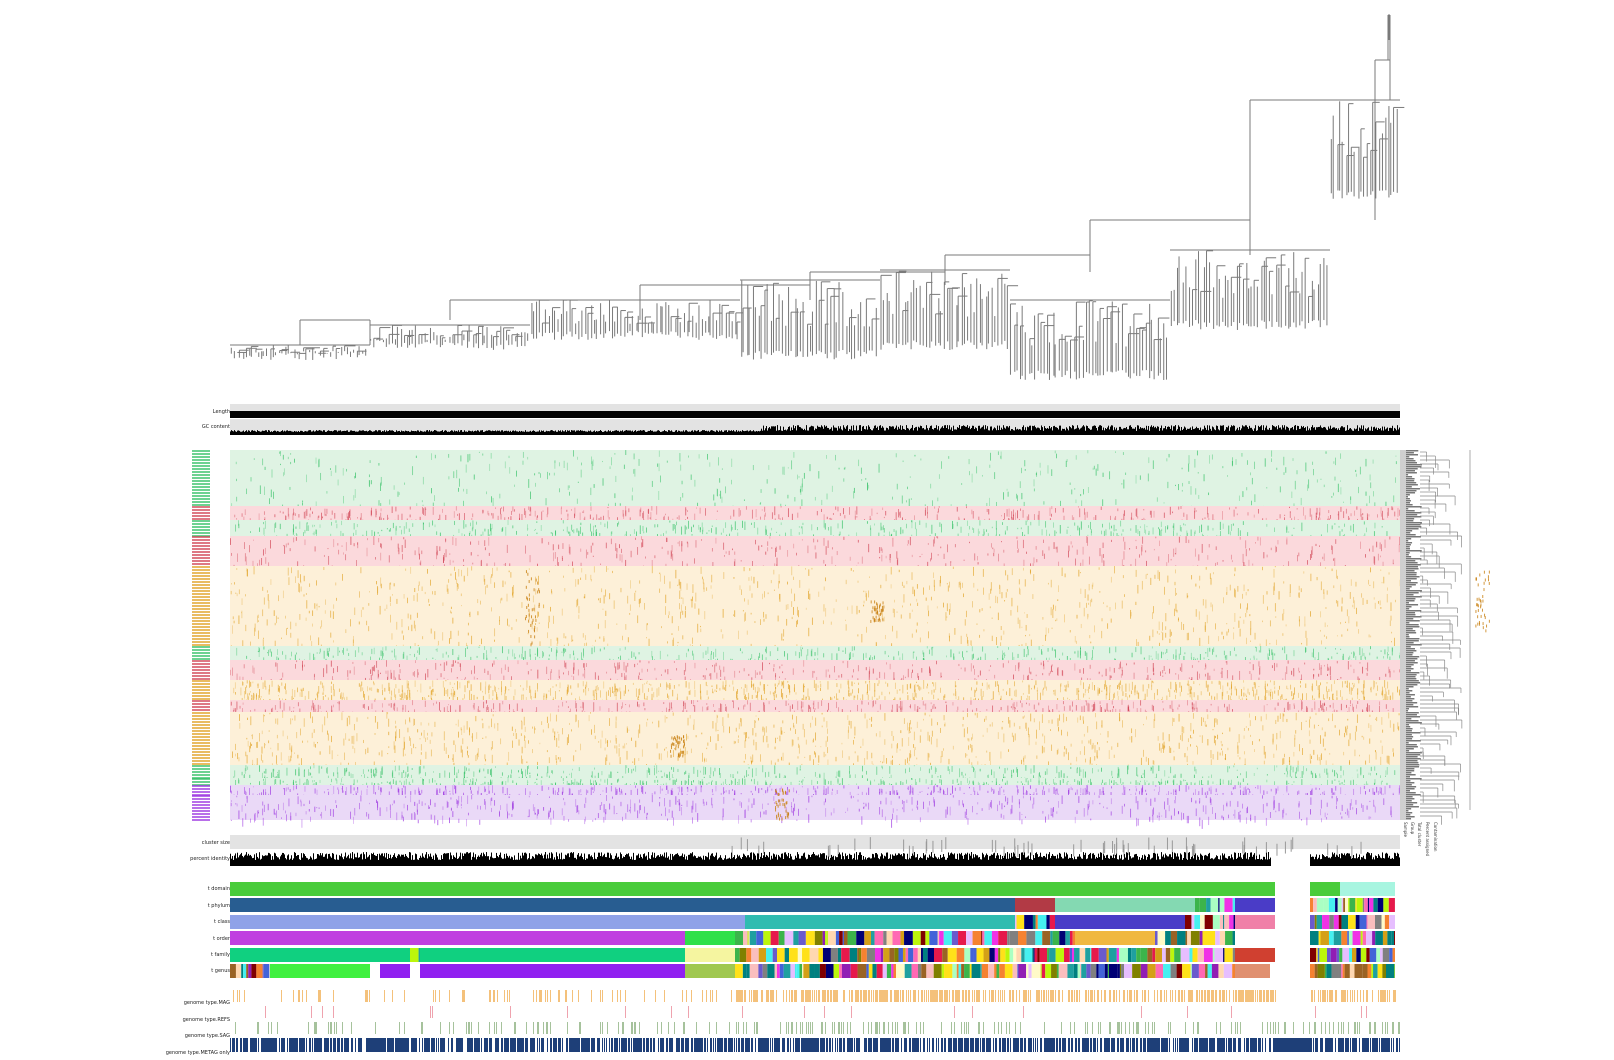 The width and height of the screenshot is (1614, 1060). I want to click on heatmap-row-labels, so click(201, 635).